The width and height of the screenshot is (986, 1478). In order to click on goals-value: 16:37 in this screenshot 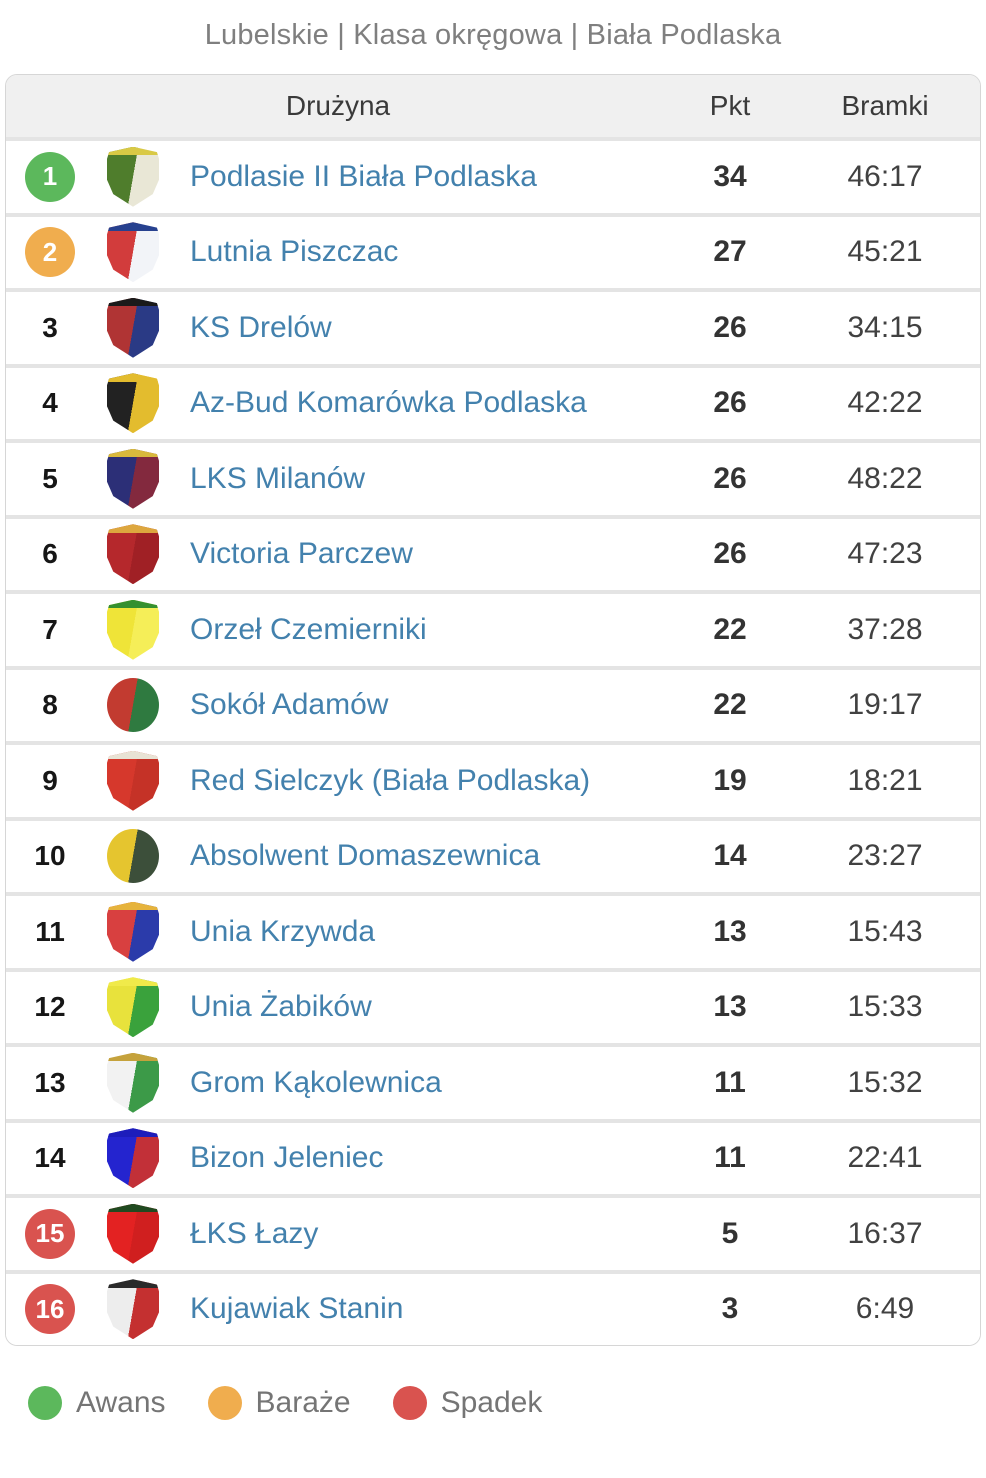, I will do `click(885, 1233)`.